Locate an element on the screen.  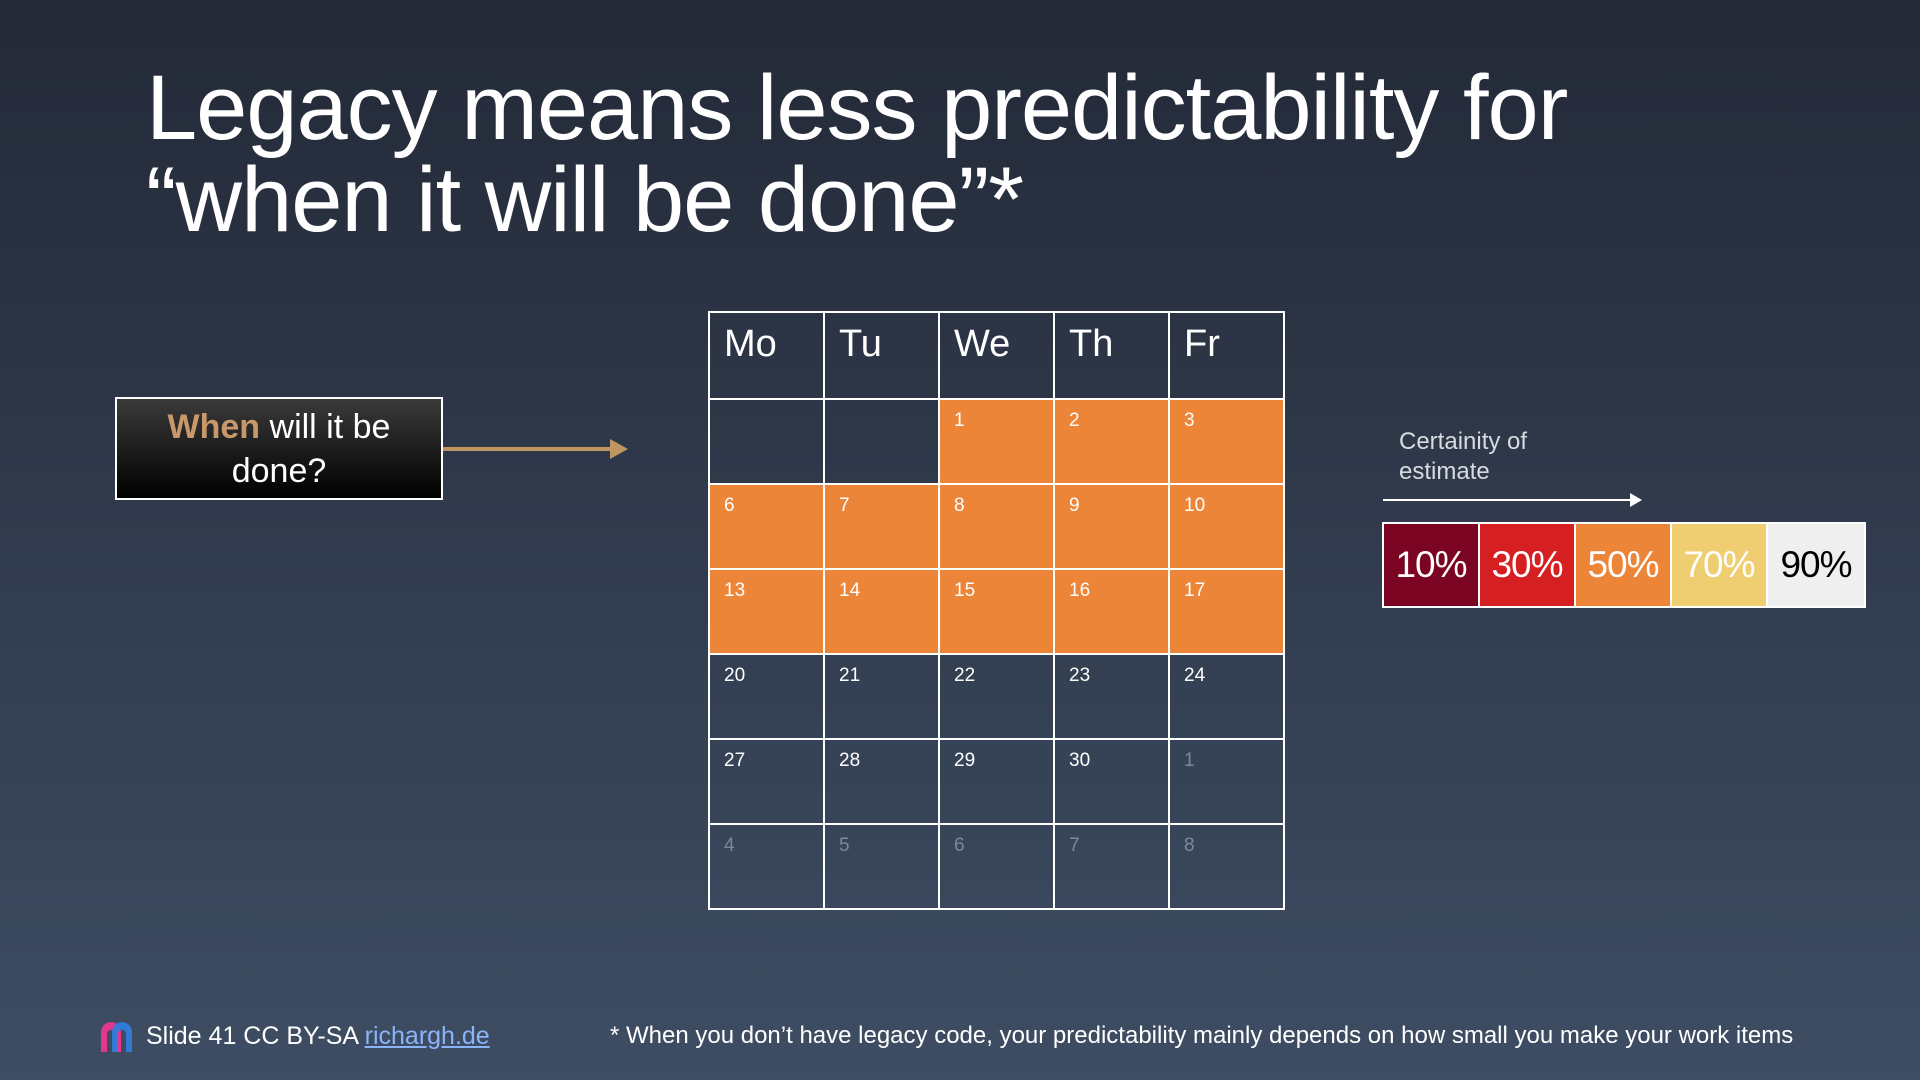
calendar-day-number: 5 is located at coordinates (844, 845).